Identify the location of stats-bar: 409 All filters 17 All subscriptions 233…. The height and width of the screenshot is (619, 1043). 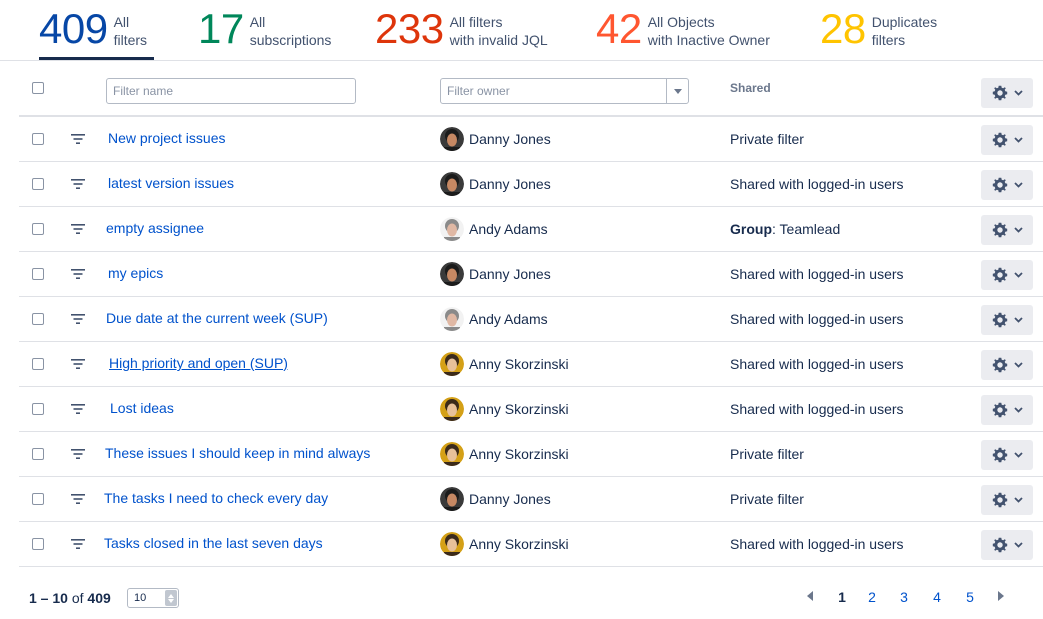
(521, 30).